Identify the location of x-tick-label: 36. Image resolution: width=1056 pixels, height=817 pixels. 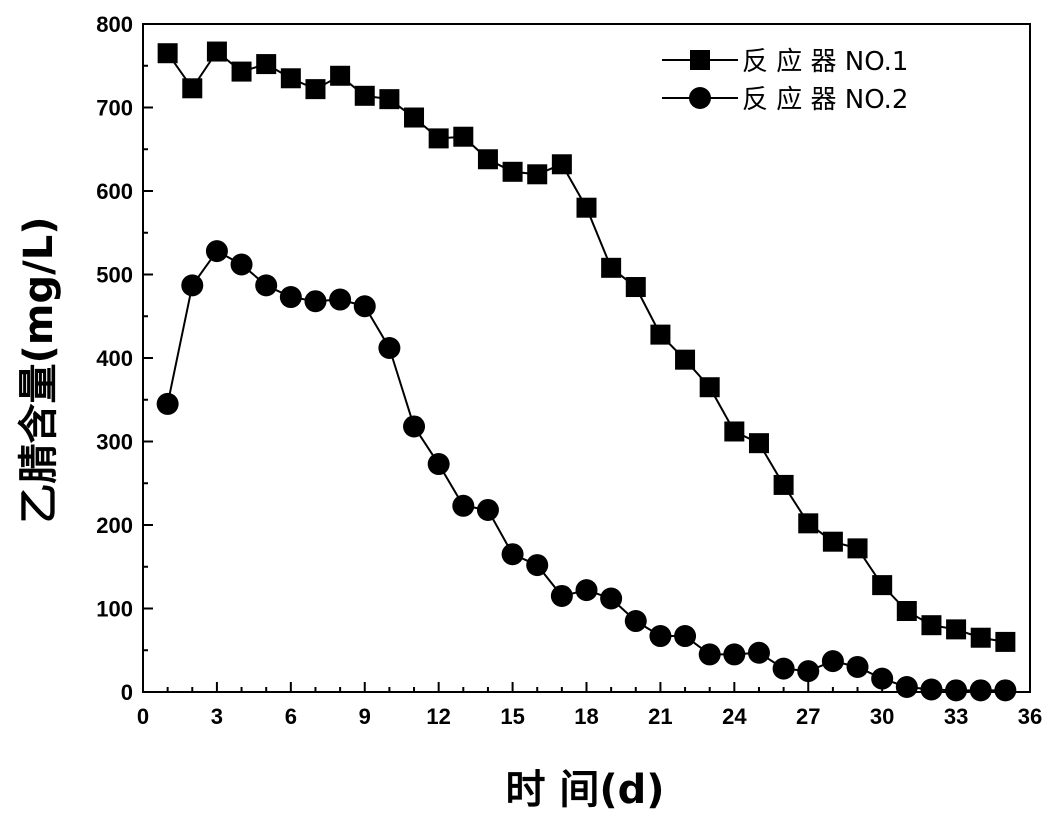
(1030, 716).